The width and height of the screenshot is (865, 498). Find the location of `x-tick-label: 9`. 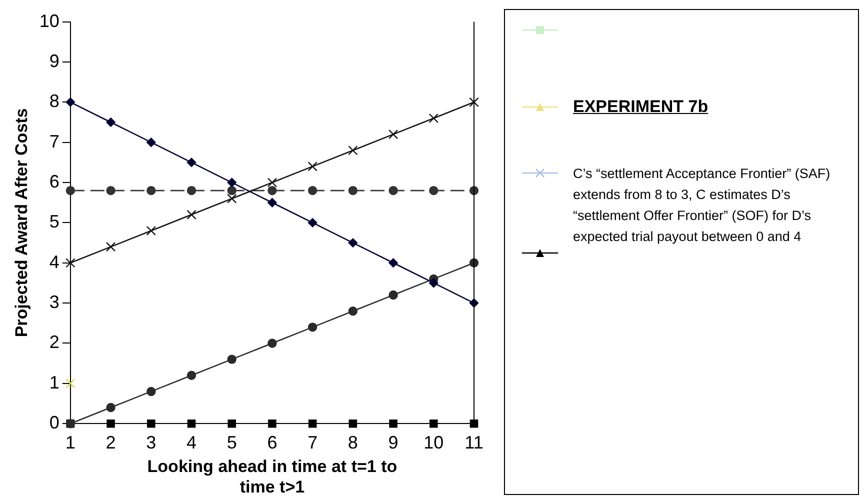

x-tick-label: 9 is located at coordinates (393, 442).